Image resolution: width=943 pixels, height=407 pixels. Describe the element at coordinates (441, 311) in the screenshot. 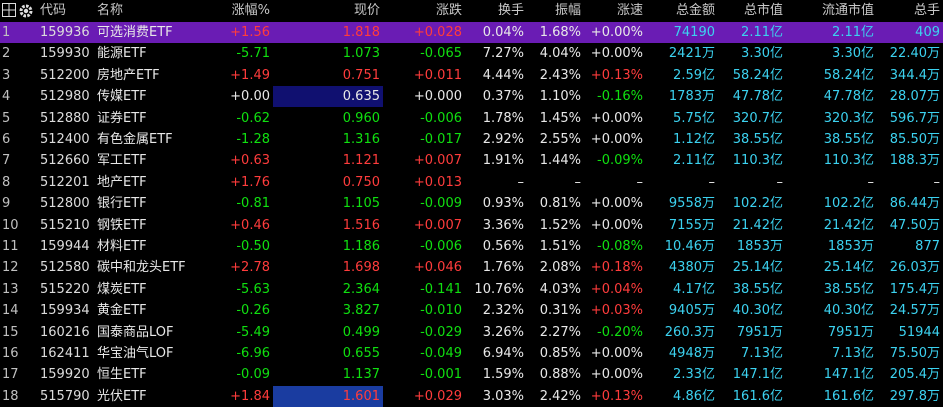

I see `change-cell: -0.010` at that location.